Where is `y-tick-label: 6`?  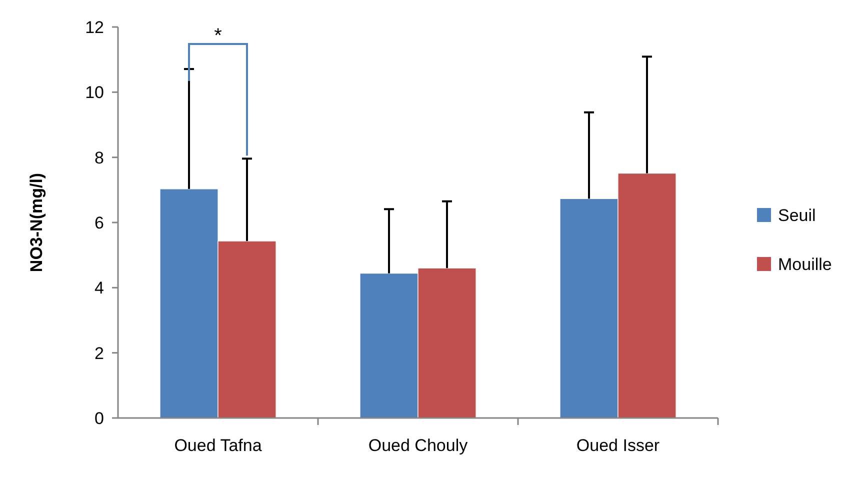 y-tick-label: 6 is located at coordinates (99, 222).